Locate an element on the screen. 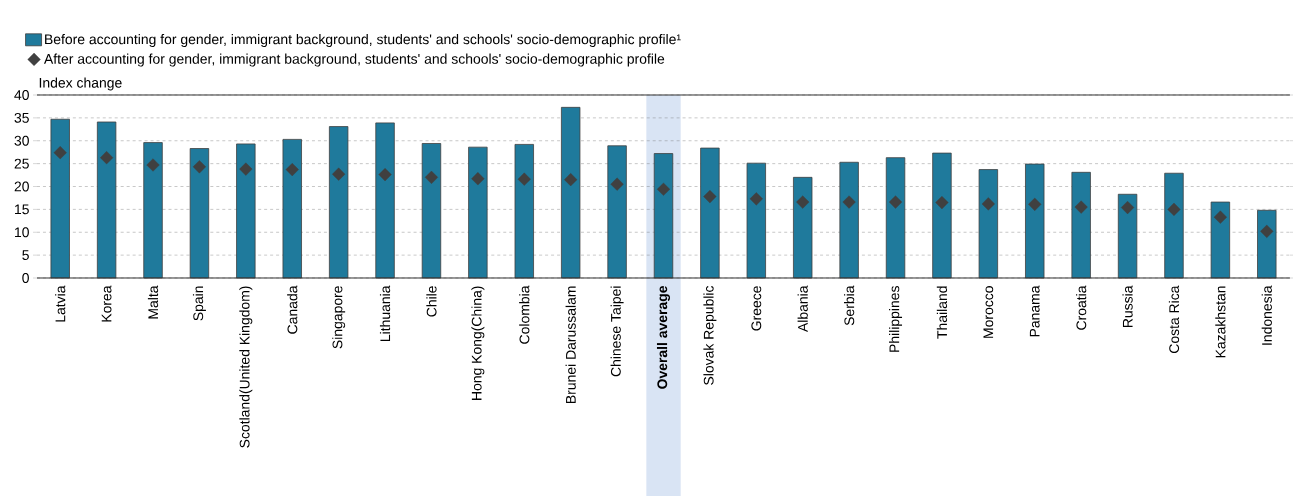 The width and height of the screenshot is (1293, 496). x-tick-label: Chinese Taipei is located at coordinates (617, 331).